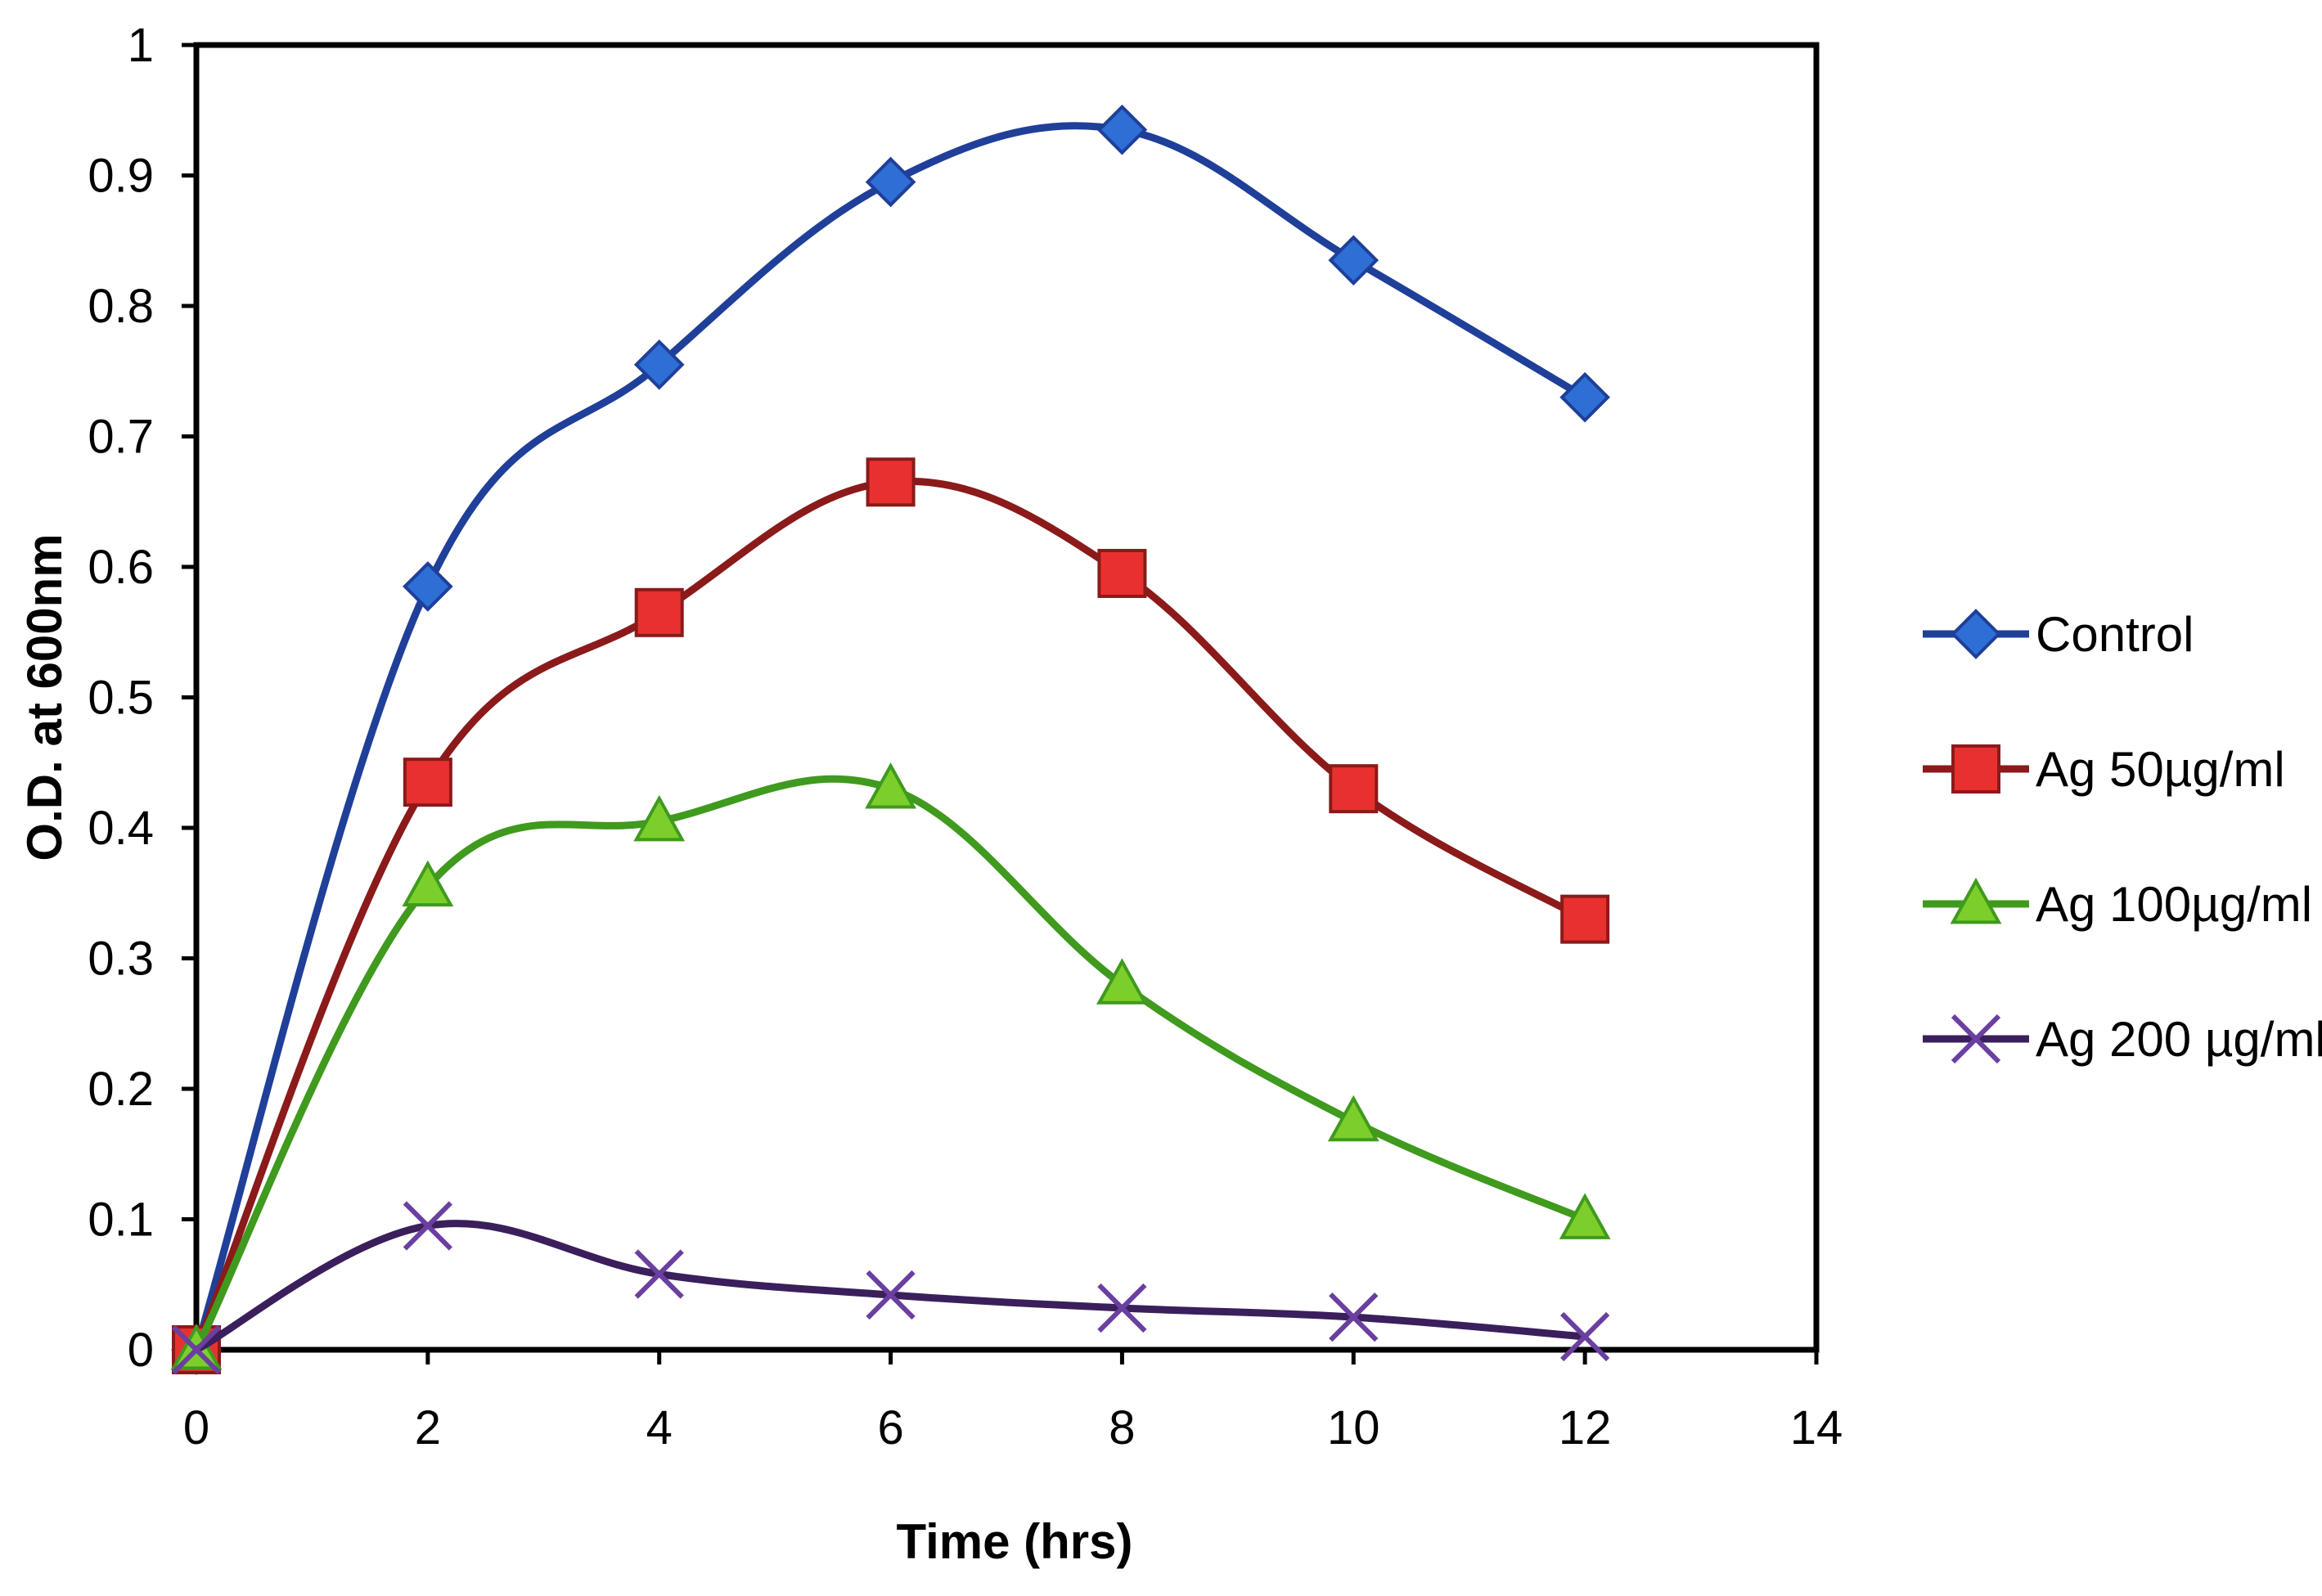 This screenshot has width=2322, height=1596. What do you see at coordinates (121, 176) in the screenshot?
I see `y-tick-label: 0.9` at bounding box center [121, 176].